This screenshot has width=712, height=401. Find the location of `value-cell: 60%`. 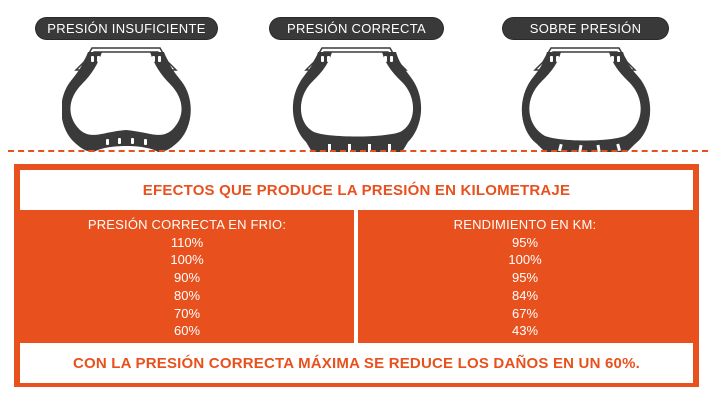

value-cell: 60% is located at coordinates (187, 331).